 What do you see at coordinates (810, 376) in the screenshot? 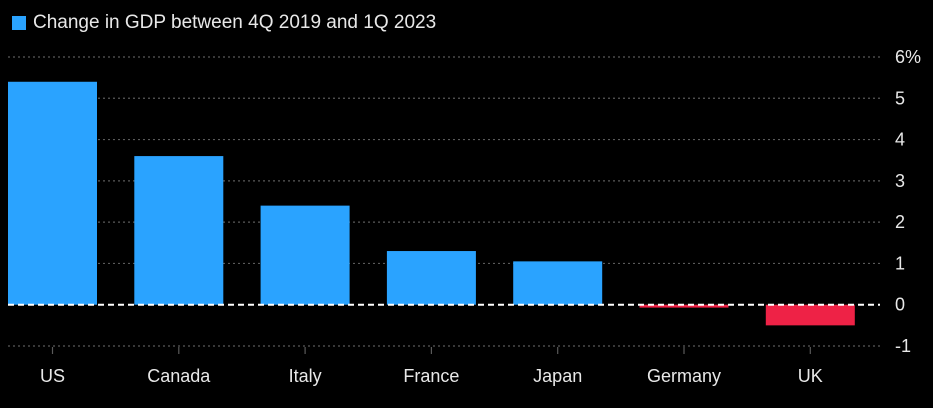
I see `x-tick-label: UK` at bounding box center [810, 376].